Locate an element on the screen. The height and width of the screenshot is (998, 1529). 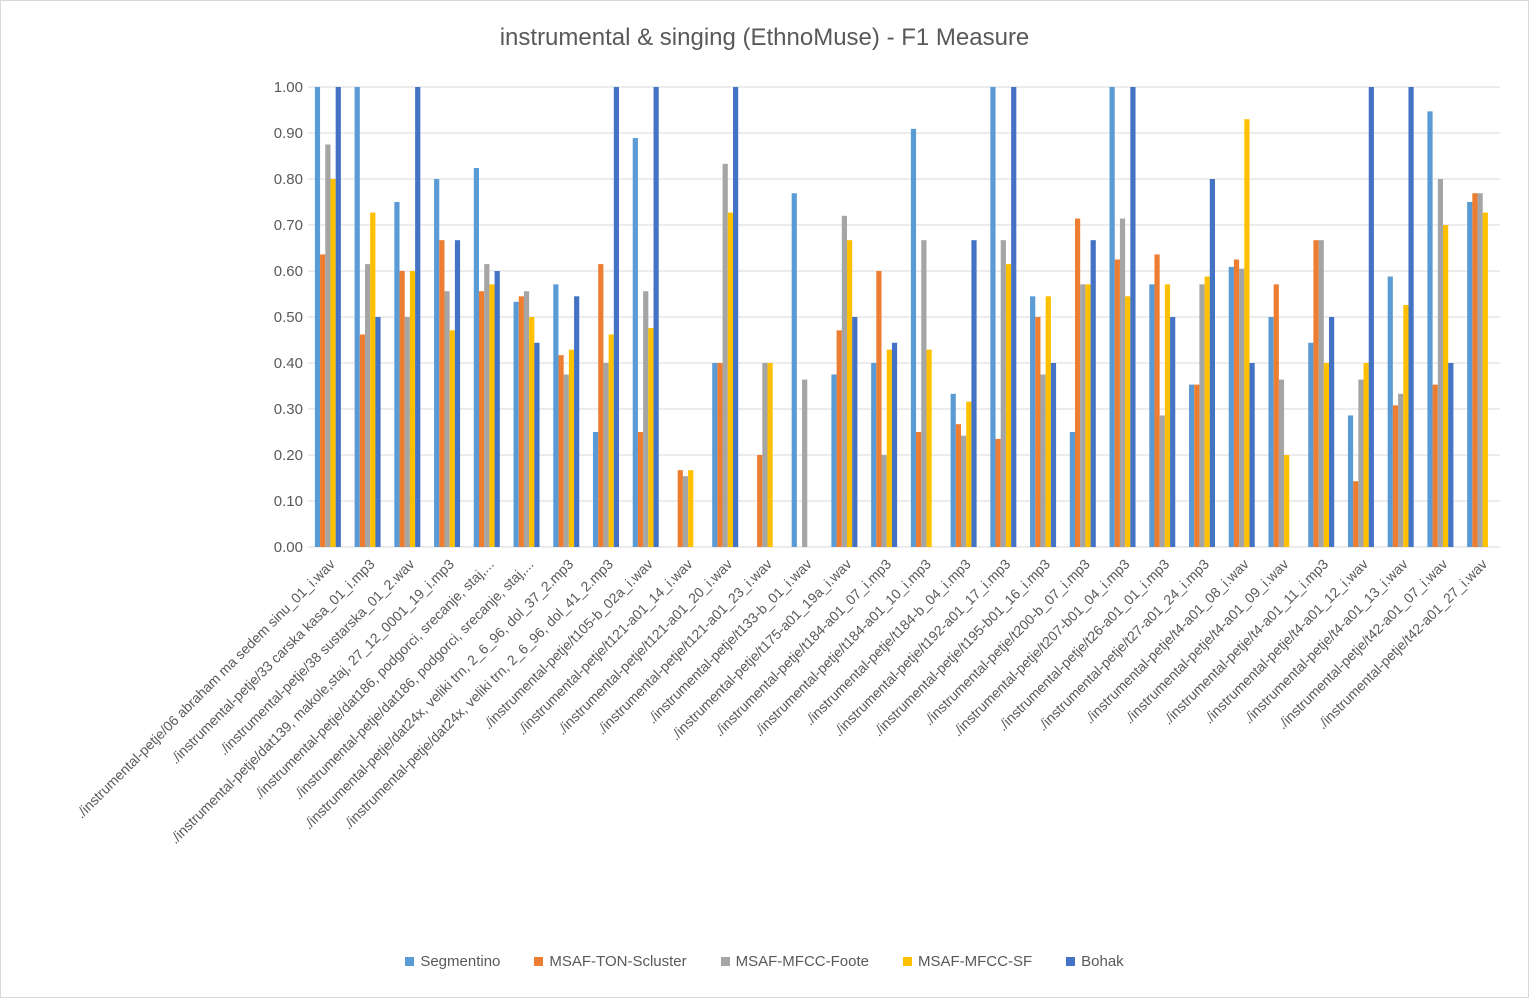
y-tick-label: 0.60 is located at coordinates (288, 271).